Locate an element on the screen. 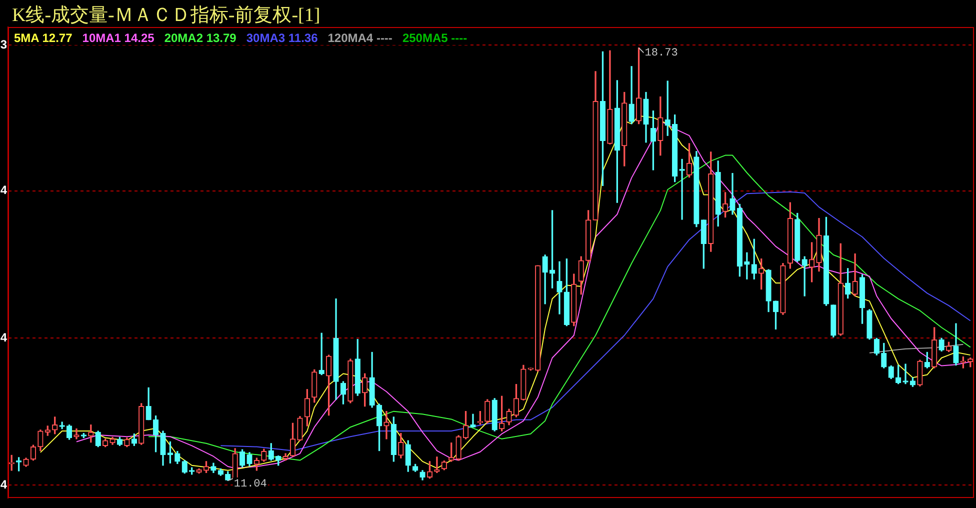 The image size is (976, 508). text: 5MA 12.77 is located at coordinates (43, 38).